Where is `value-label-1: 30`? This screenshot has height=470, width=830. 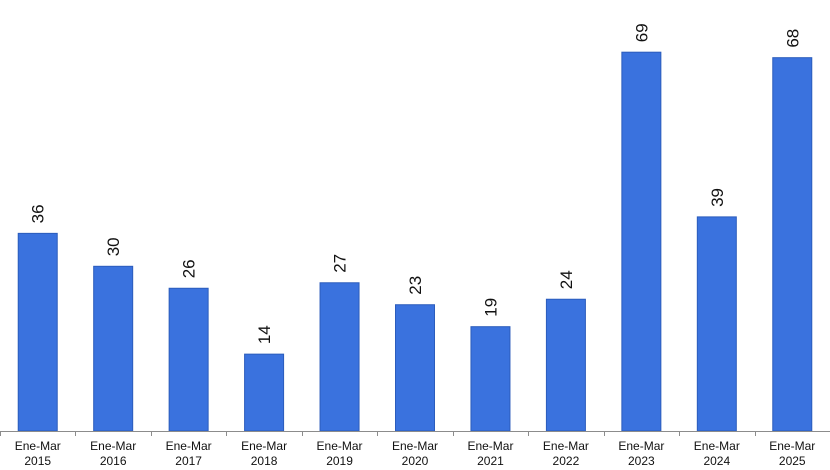 value-label-1: 30 is located at coordinates (113, 246).